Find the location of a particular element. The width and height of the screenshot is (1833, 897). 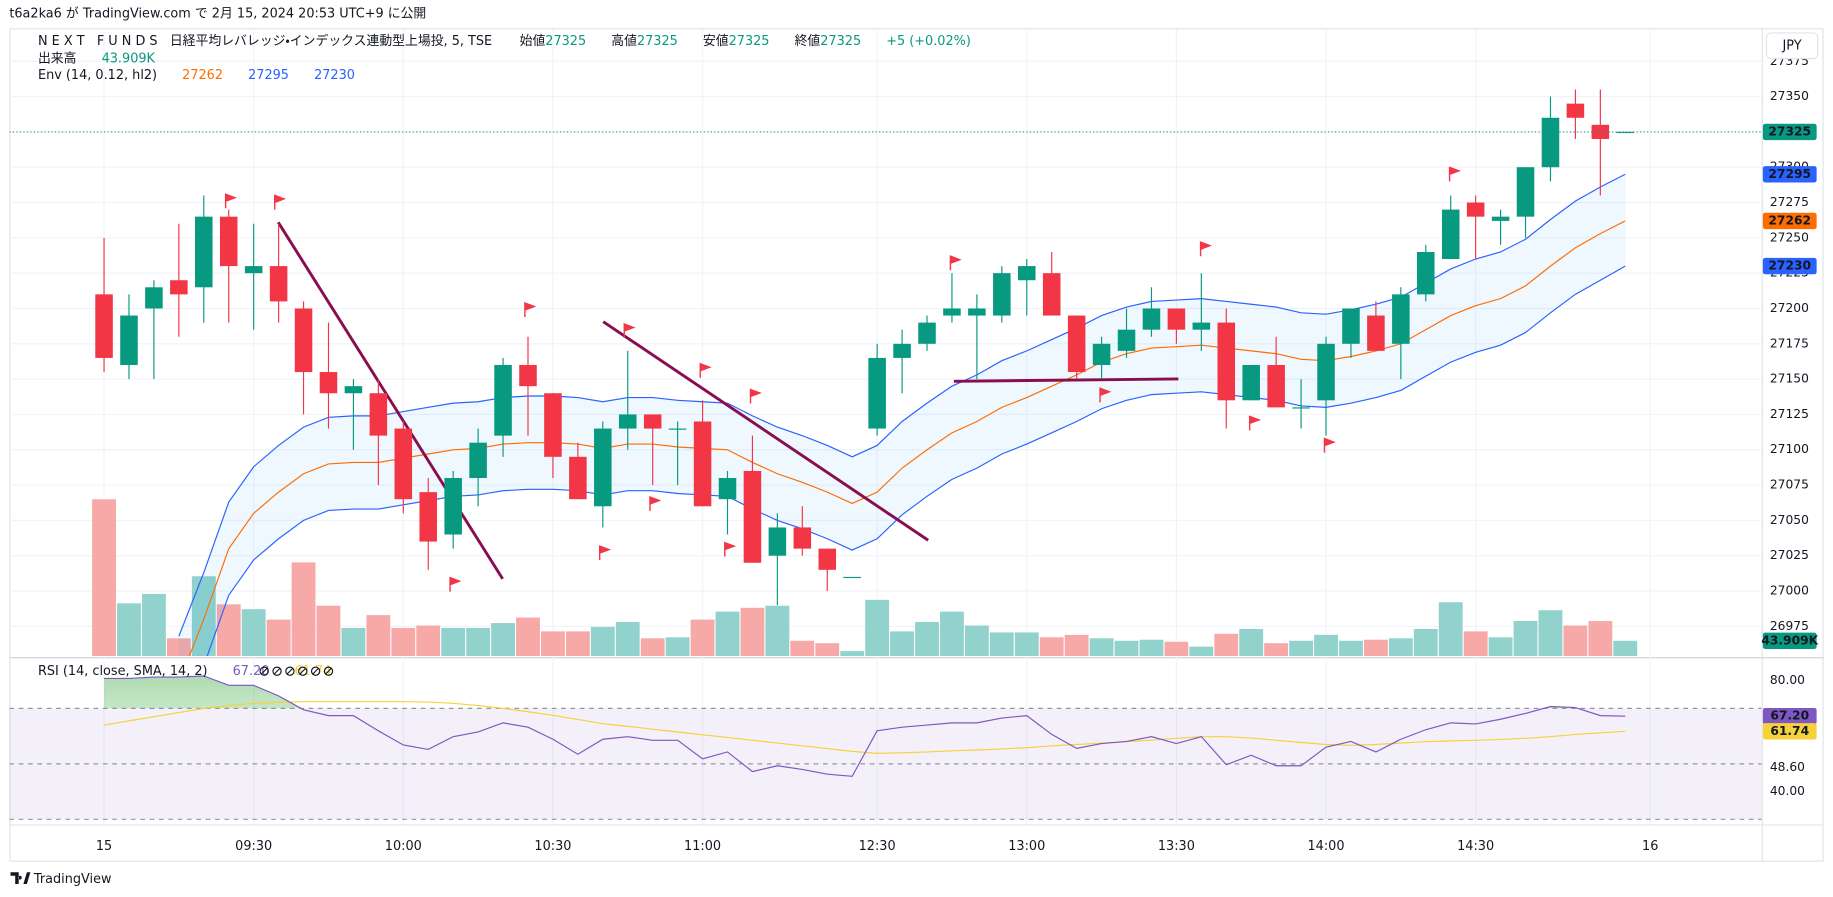

rsi-tick-label: 80.00 is located at coordinates (1787, 680).